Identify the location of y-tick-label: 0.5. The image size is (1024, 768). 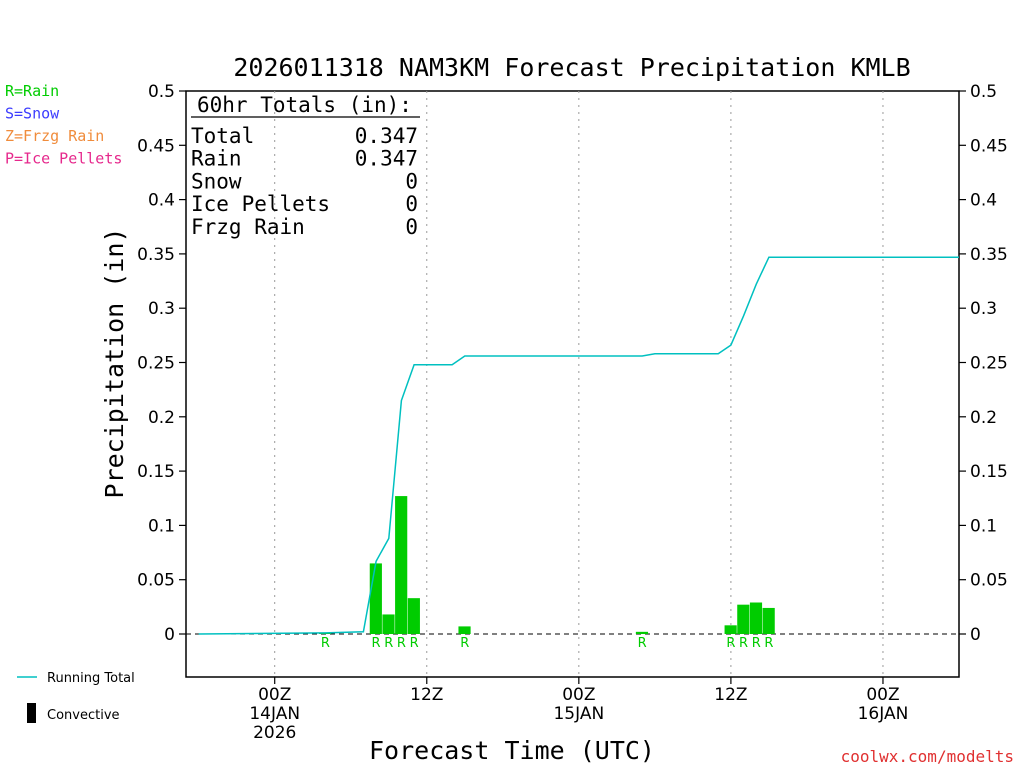
(161, 92).